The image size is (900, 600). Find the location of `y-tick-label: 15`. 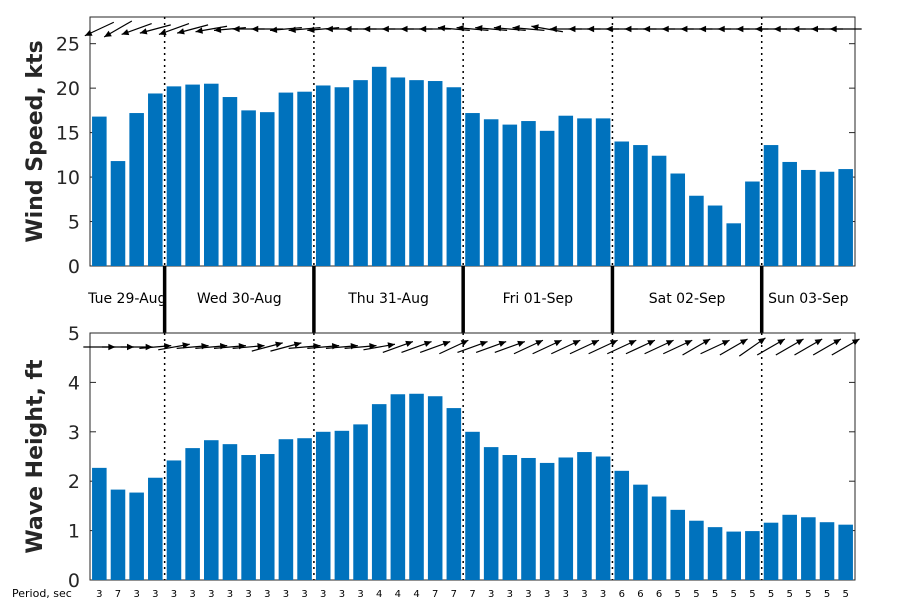

y-tick-label: 15 is located at coordinates (68, 134).